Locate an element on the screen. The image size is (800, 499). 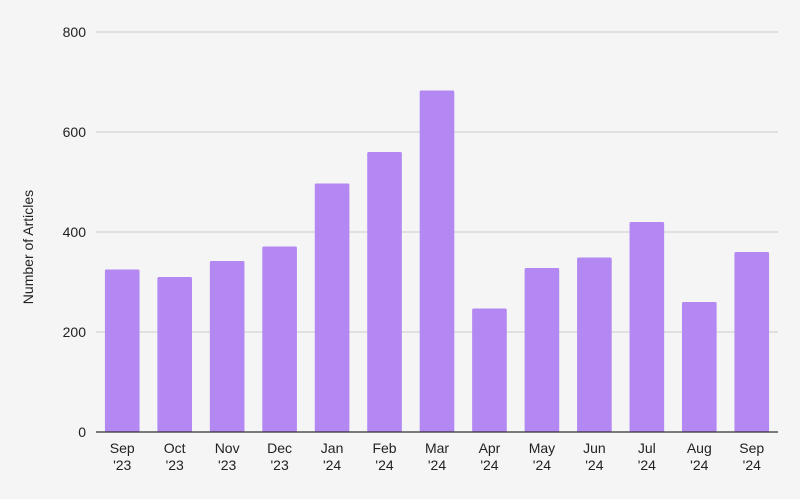
x-tick-label: Jan '24 is located at coordinates (332, 456).